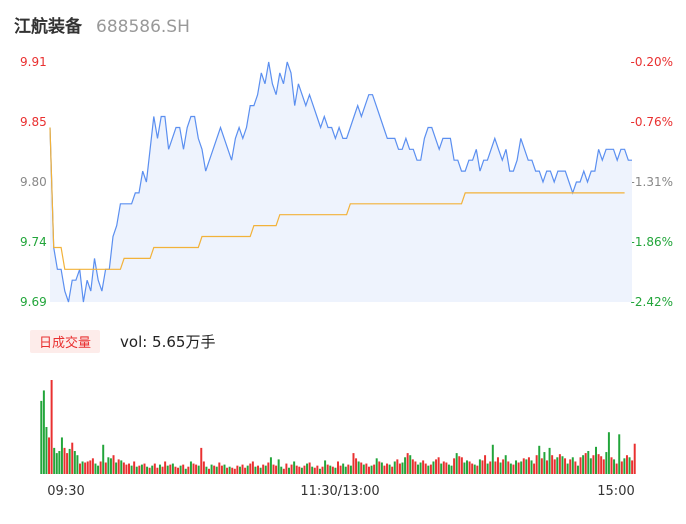  What do you see at coordinates (33, 62) in the screenshot?
I see `y-tick-left: 9.91` at bounding box center [33, 62].